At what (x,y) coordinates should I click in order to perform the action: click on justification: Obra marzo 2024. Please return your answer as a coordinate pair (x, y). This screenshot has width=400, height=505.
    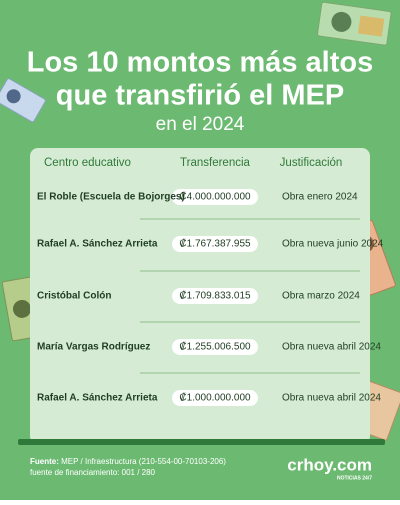
    Looking at the image, I should click on (321, 296).